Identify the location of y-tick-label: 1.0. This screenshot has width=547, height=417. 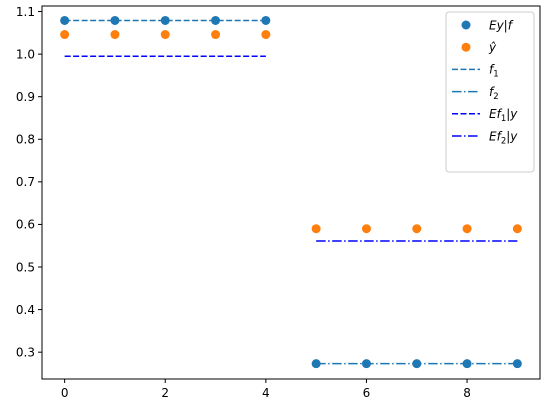
(25, 54).